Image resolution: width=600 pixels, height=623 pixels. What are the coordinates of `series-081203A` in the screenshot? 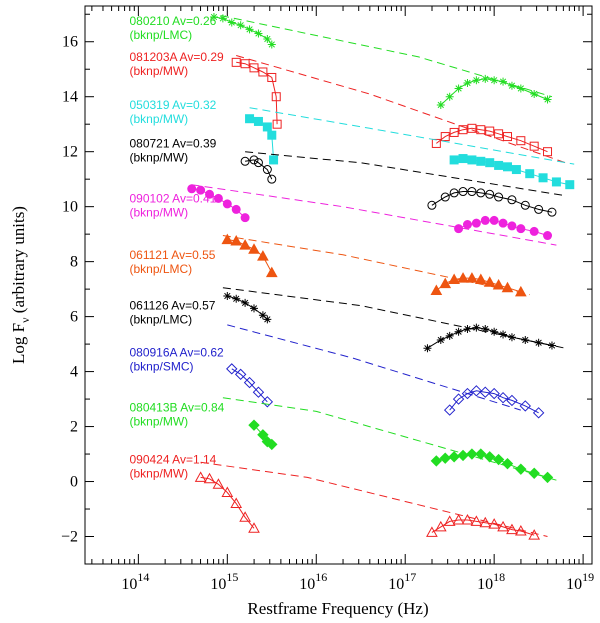 It's located at (398, 109).